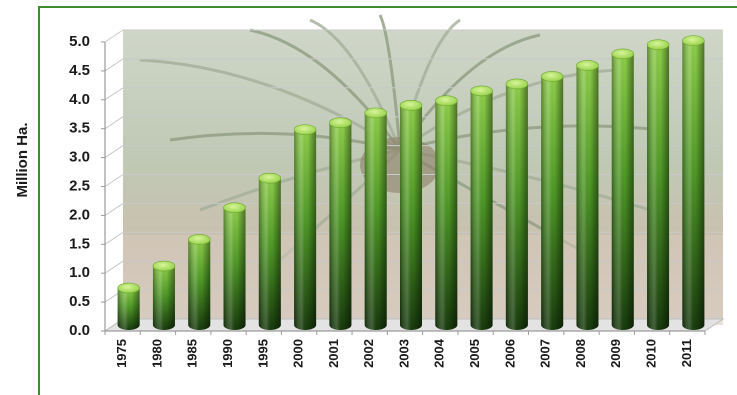 Image resolution: width=737 pixels, height=395 pixels. I want to click on y-axis-ticks: 0.0 0.5 1.0 1.5 2.0 2.5 3.0 3.5 4.0 4.5 5.0, so click(87, 186).